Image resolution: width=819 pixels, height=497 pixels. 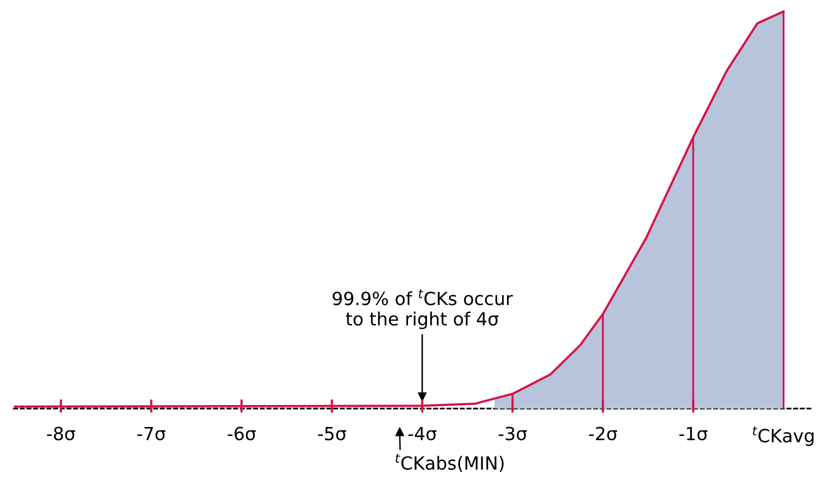 I want to click on x-tick-label: -6σ, so click(x=242, y=433).